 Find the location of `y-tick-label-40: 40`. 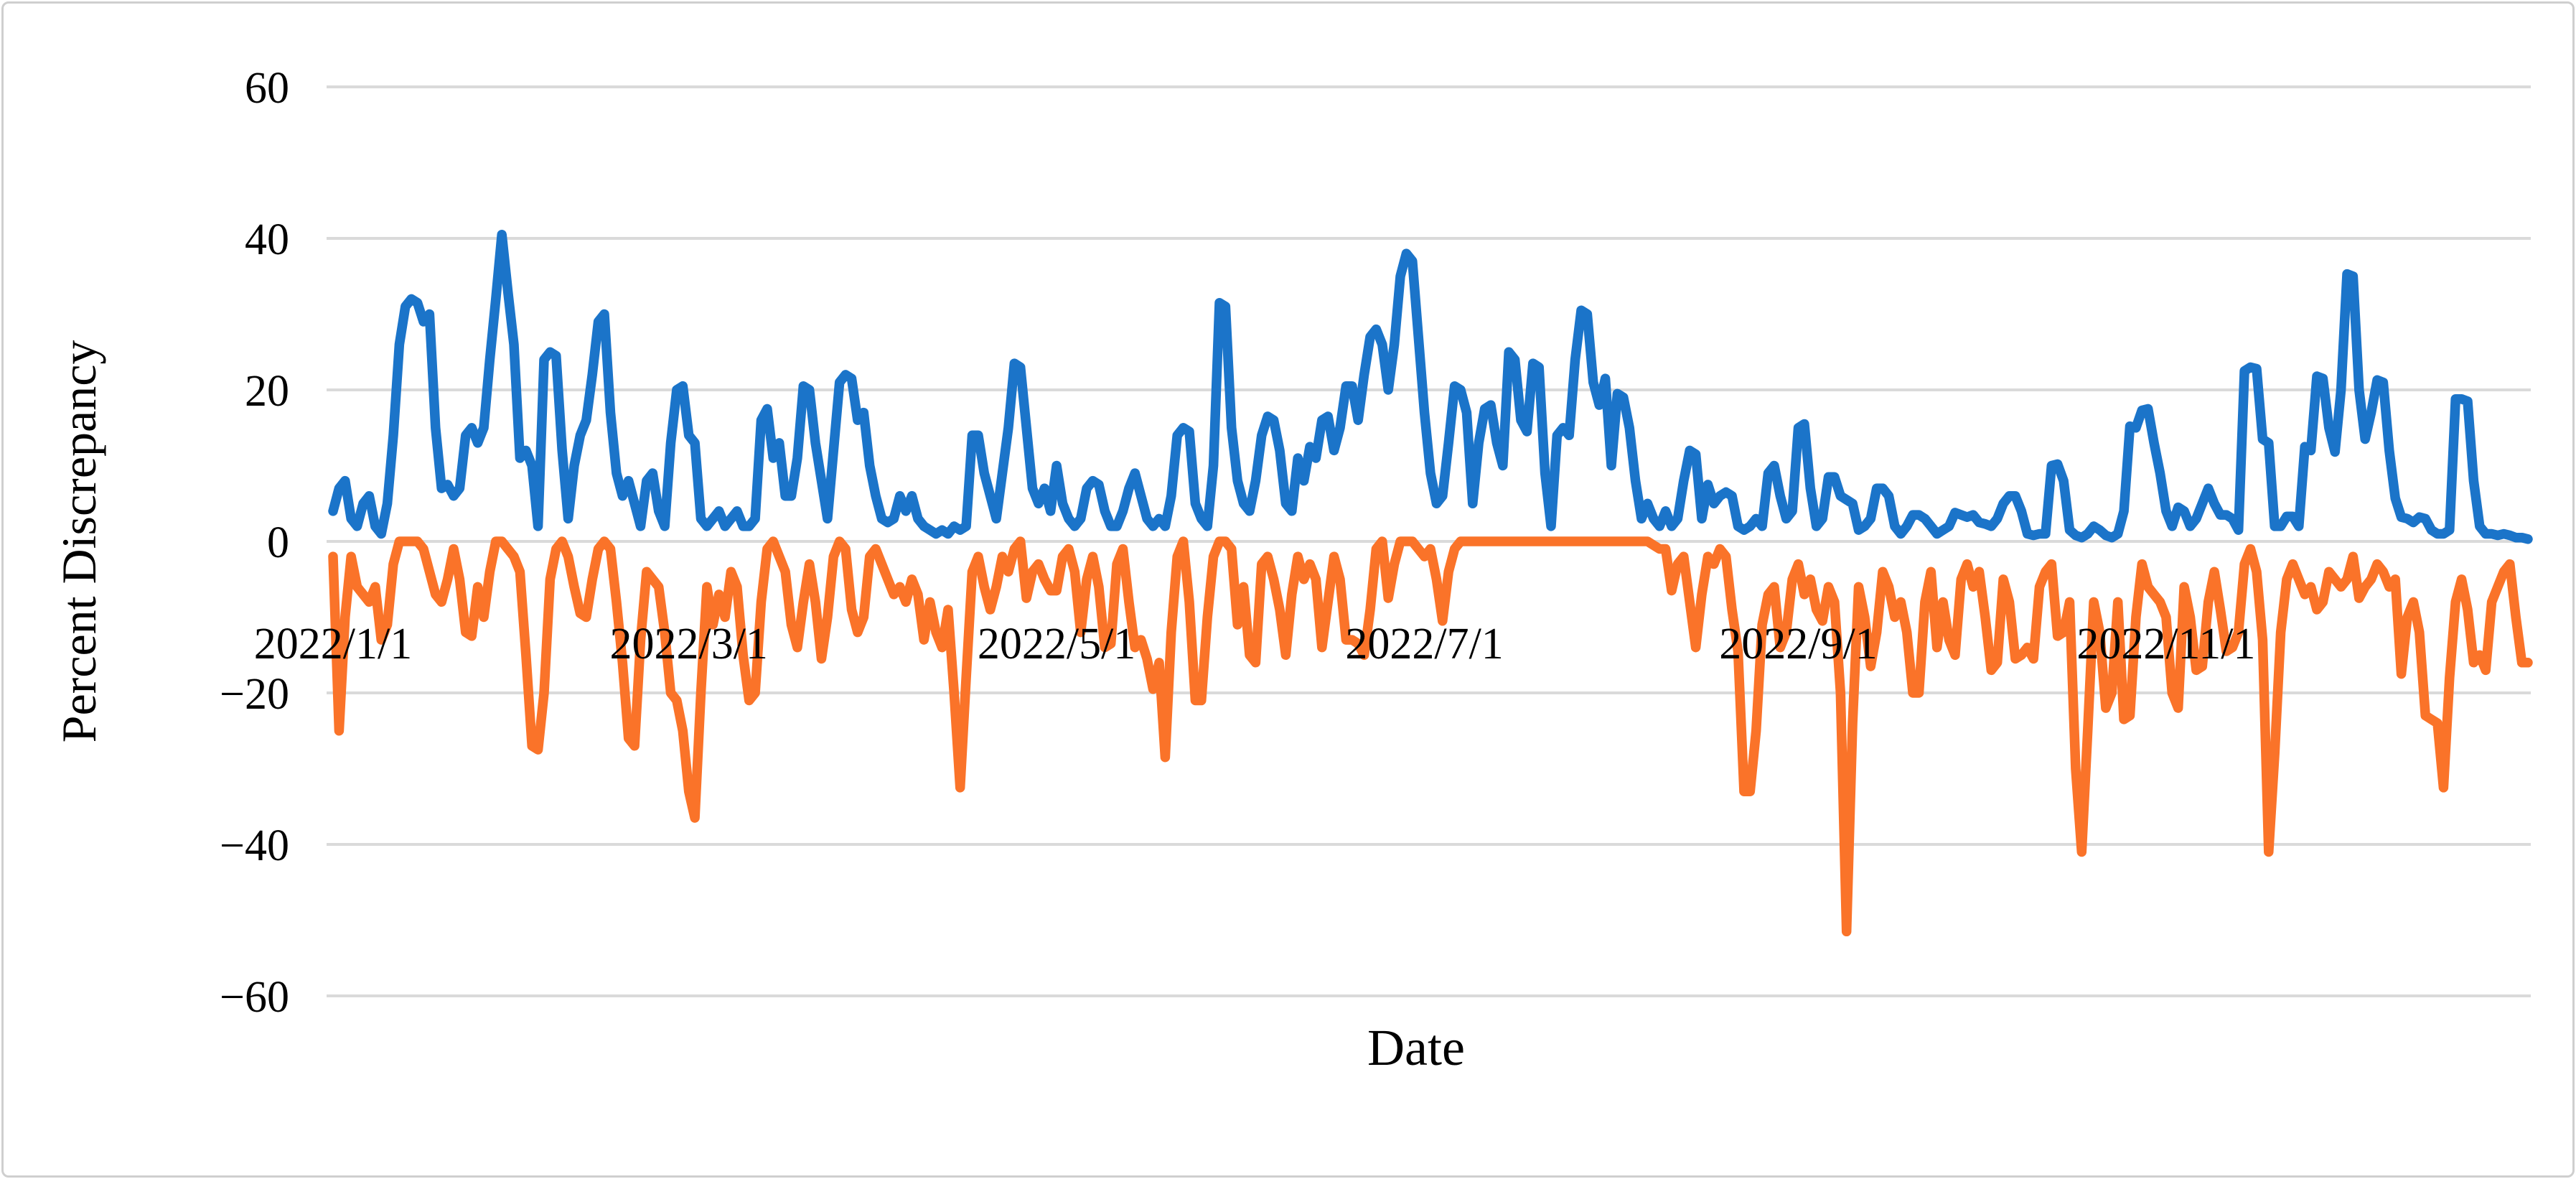

y-tick-label-40: 40 is located at coordinates (267, 239).